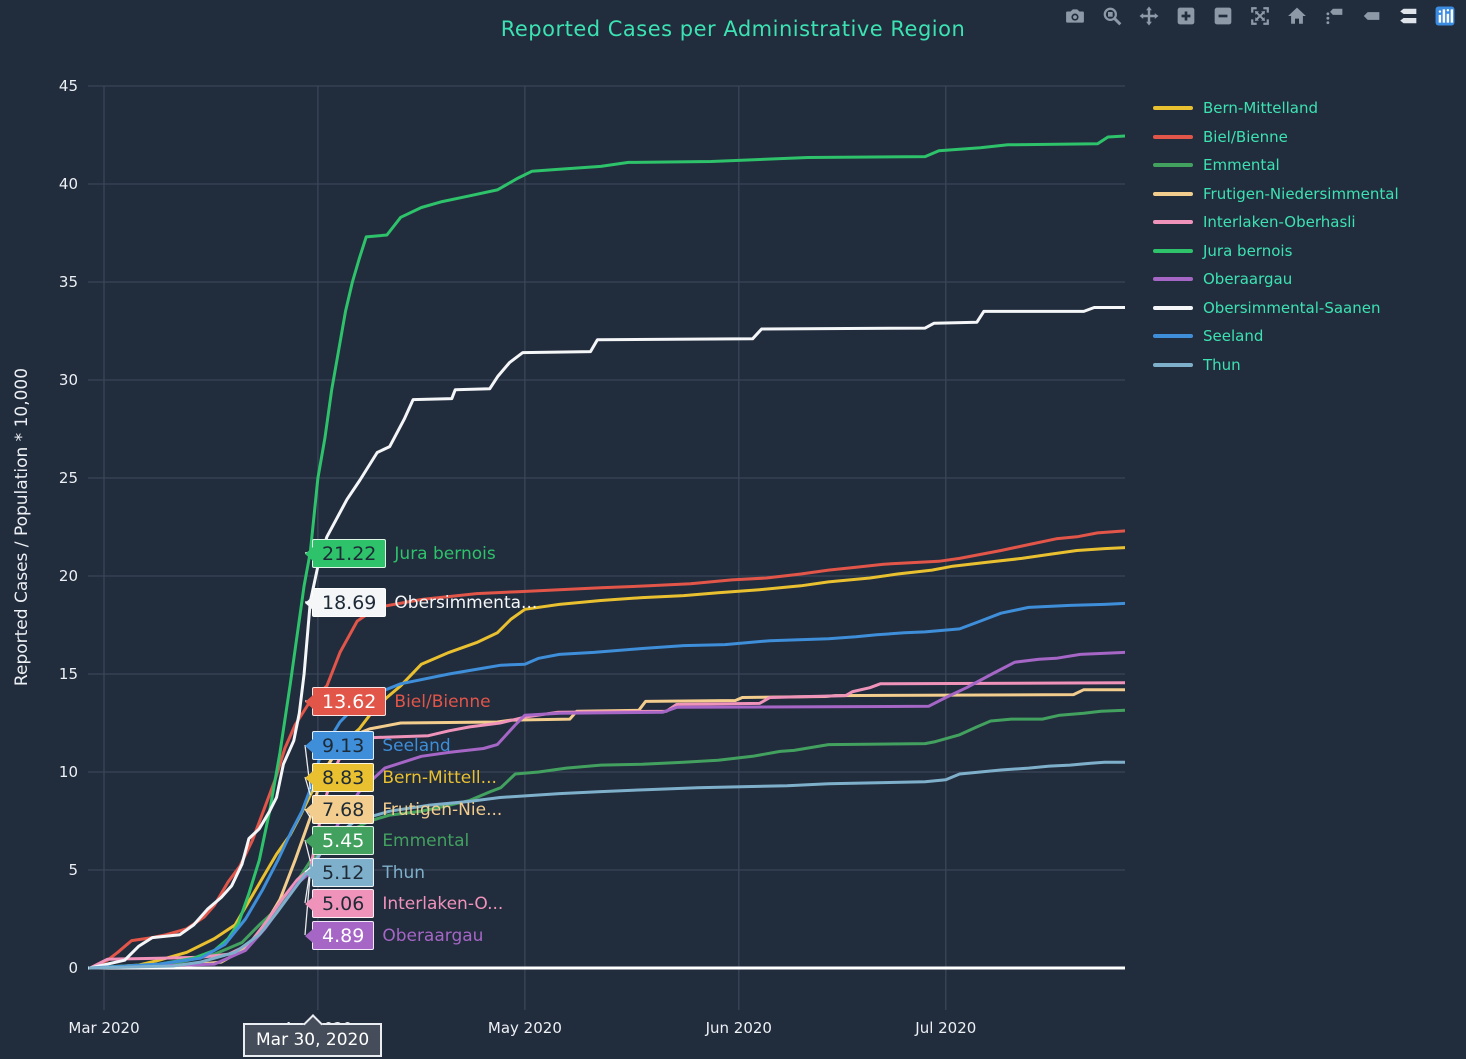 The width and height of the screenshot is (1466, 1059). I want to click on legend-item-bern-mittelland: Bern-Mittelland, so click(1276, 108).